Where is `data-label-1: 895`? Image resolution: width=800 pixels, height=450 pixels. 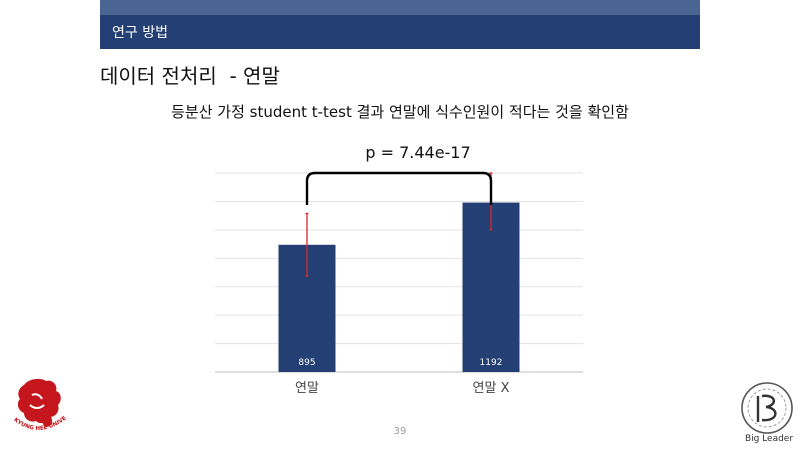
data-label-1: 895 is located at coordinates (306, 363).